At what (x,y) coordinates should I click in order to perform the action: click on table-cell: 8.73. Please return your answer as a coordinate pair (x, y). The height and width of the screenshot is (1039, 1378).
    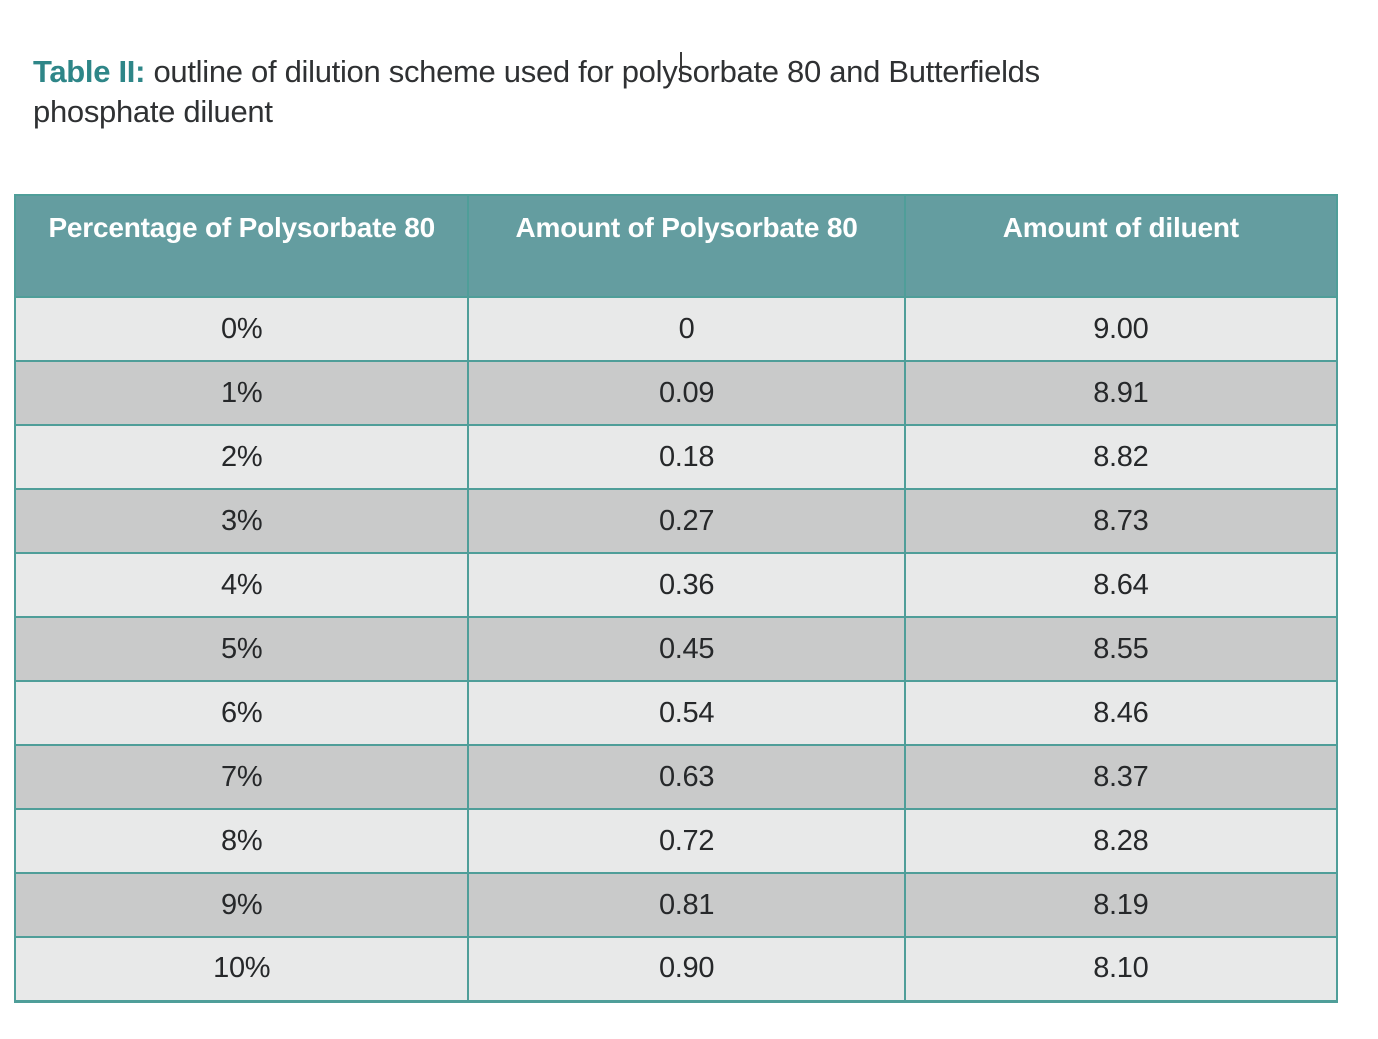
    Looking at the image, I should click on (1121, 521).